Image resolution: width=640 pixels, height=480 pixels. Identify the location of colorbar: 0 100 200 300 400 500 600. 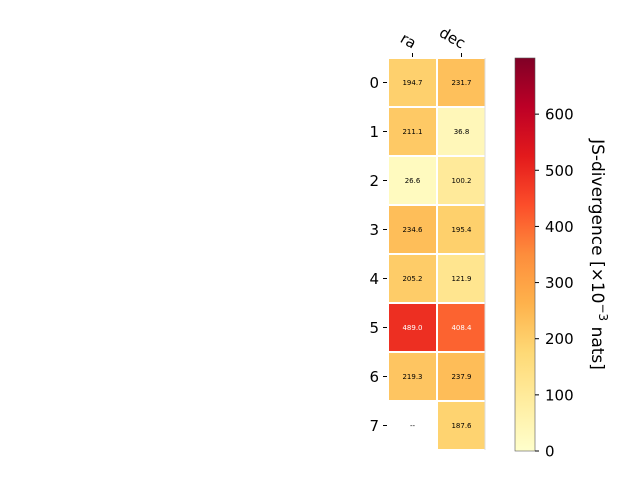
(544, 259).